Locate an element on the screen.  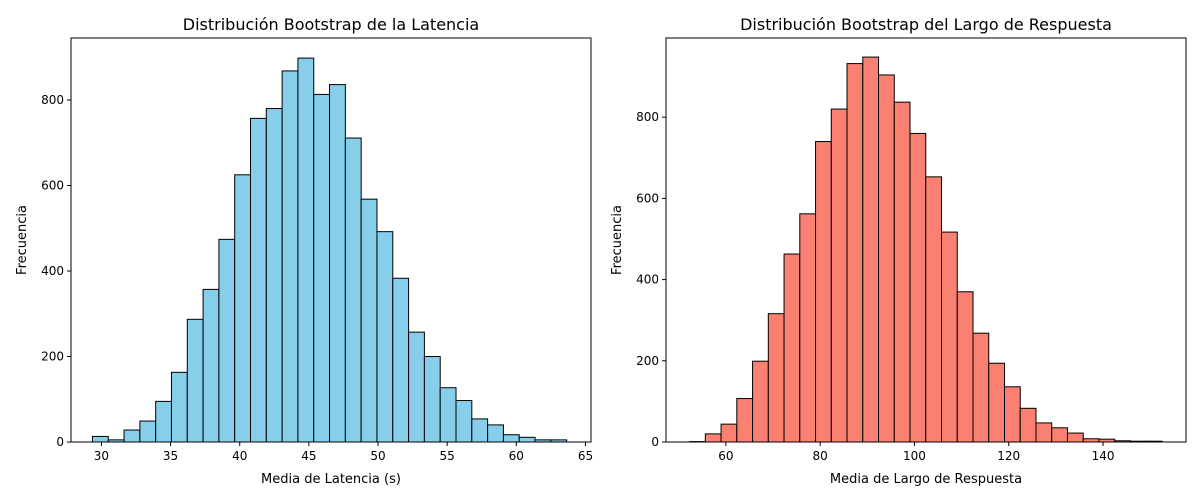
x-ticks-latency: 30 35 40 45 50 55 60 65 is located at coordinates (343, 452).